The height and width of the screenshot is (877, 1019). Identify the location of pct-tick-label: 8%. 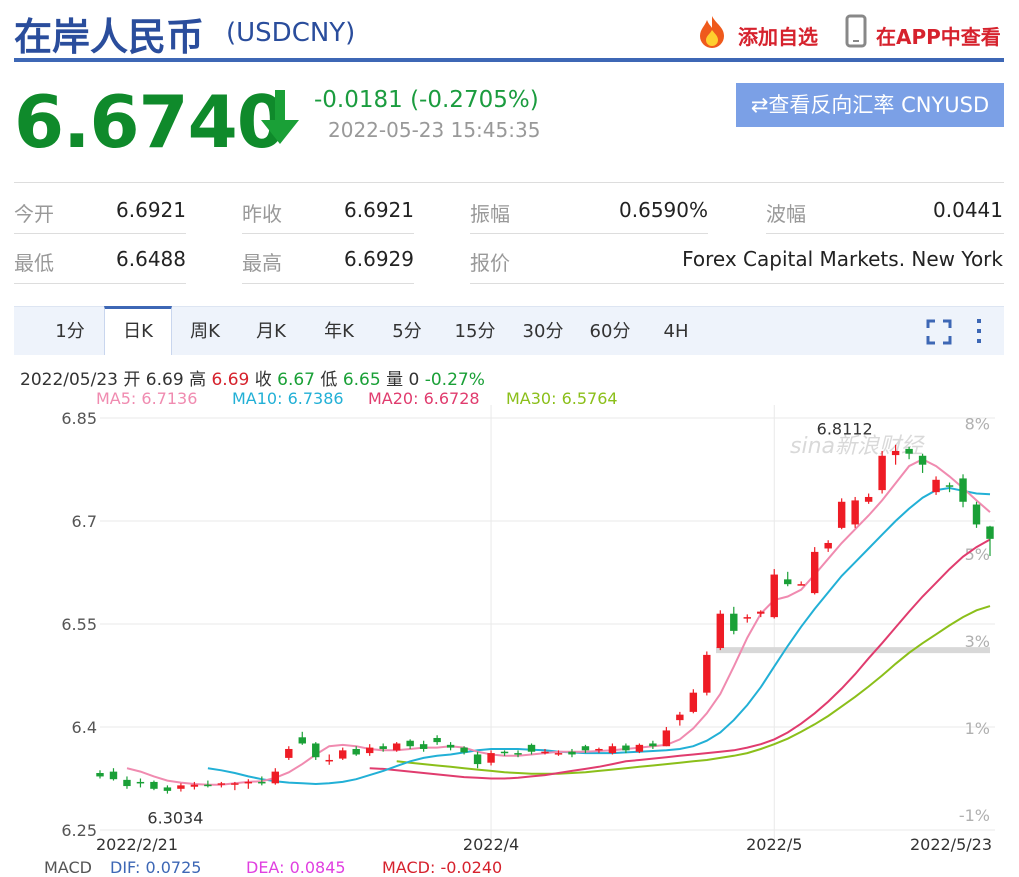
(977, 424).